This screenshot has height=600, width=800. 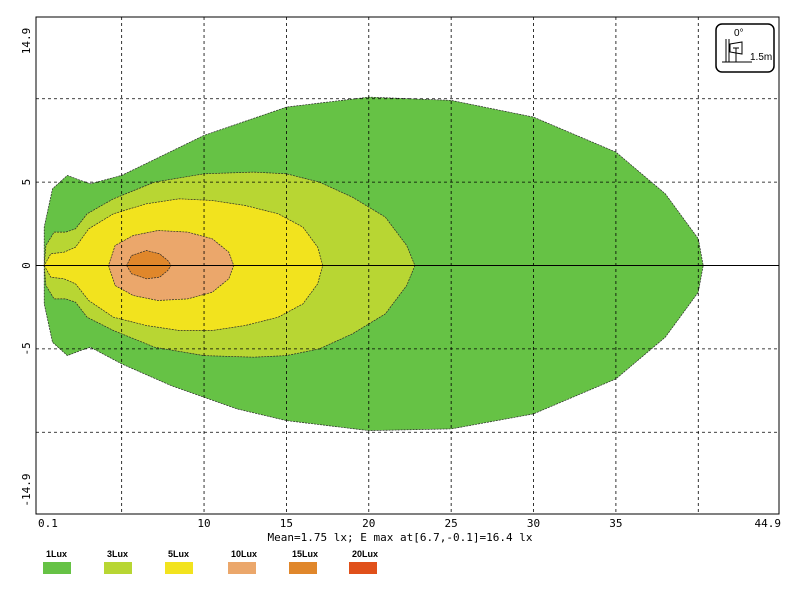 I want to click on y-tick-label: 5, so click(x=26, y=182).